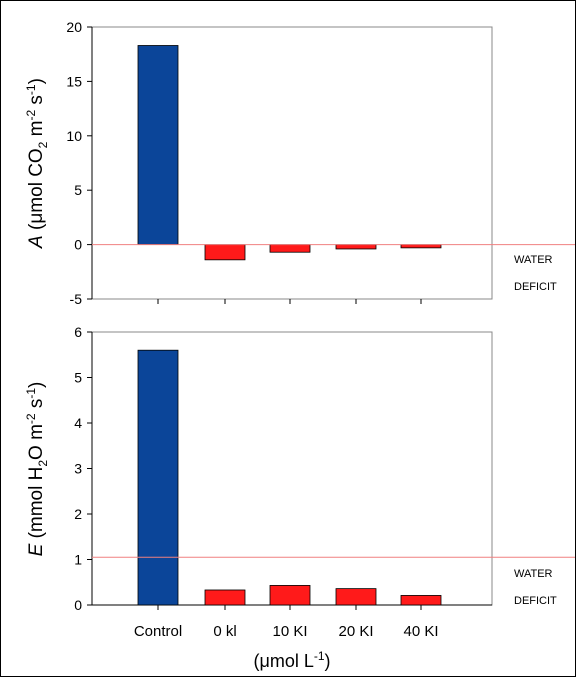 The image size is (576, 677). Describe the element at coordinates (78, 514) in the screenshot. I see `y-tick-label: 2` at that location.